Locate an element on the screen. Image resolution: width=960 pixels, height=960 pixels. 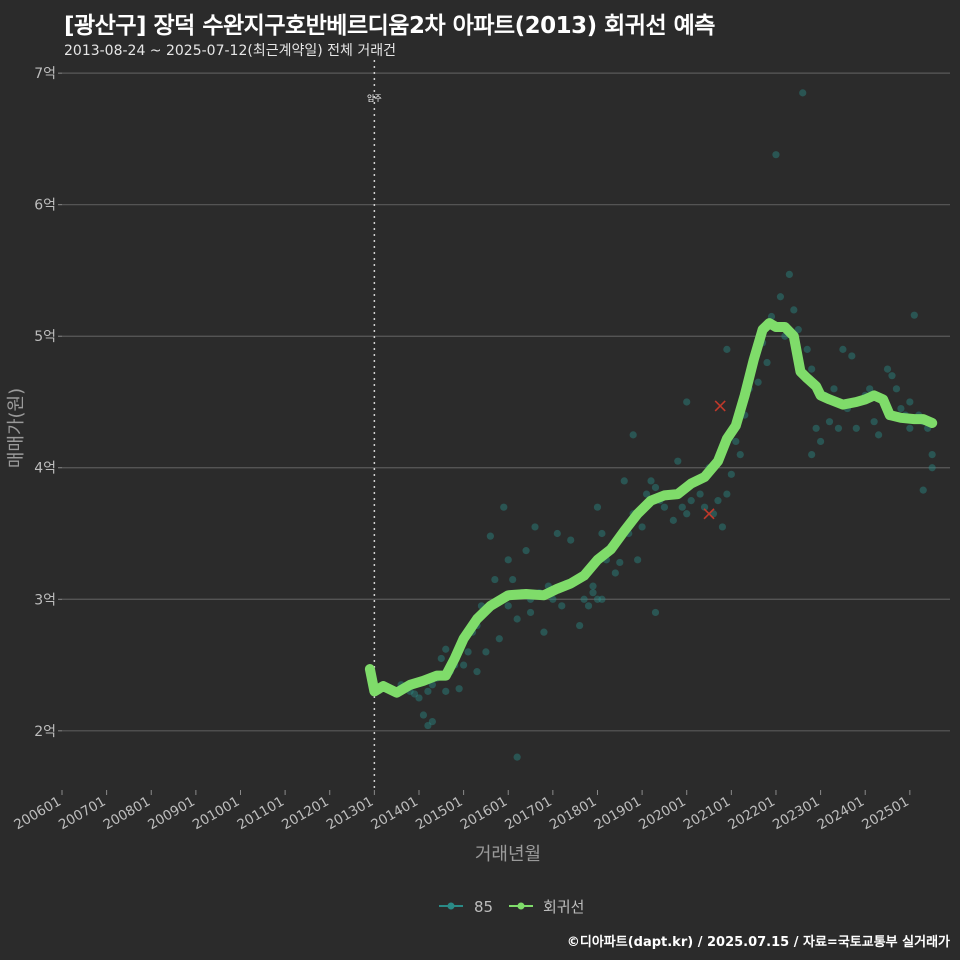
x-axis-title: 거래년월 is located at coordinates (508, 854).